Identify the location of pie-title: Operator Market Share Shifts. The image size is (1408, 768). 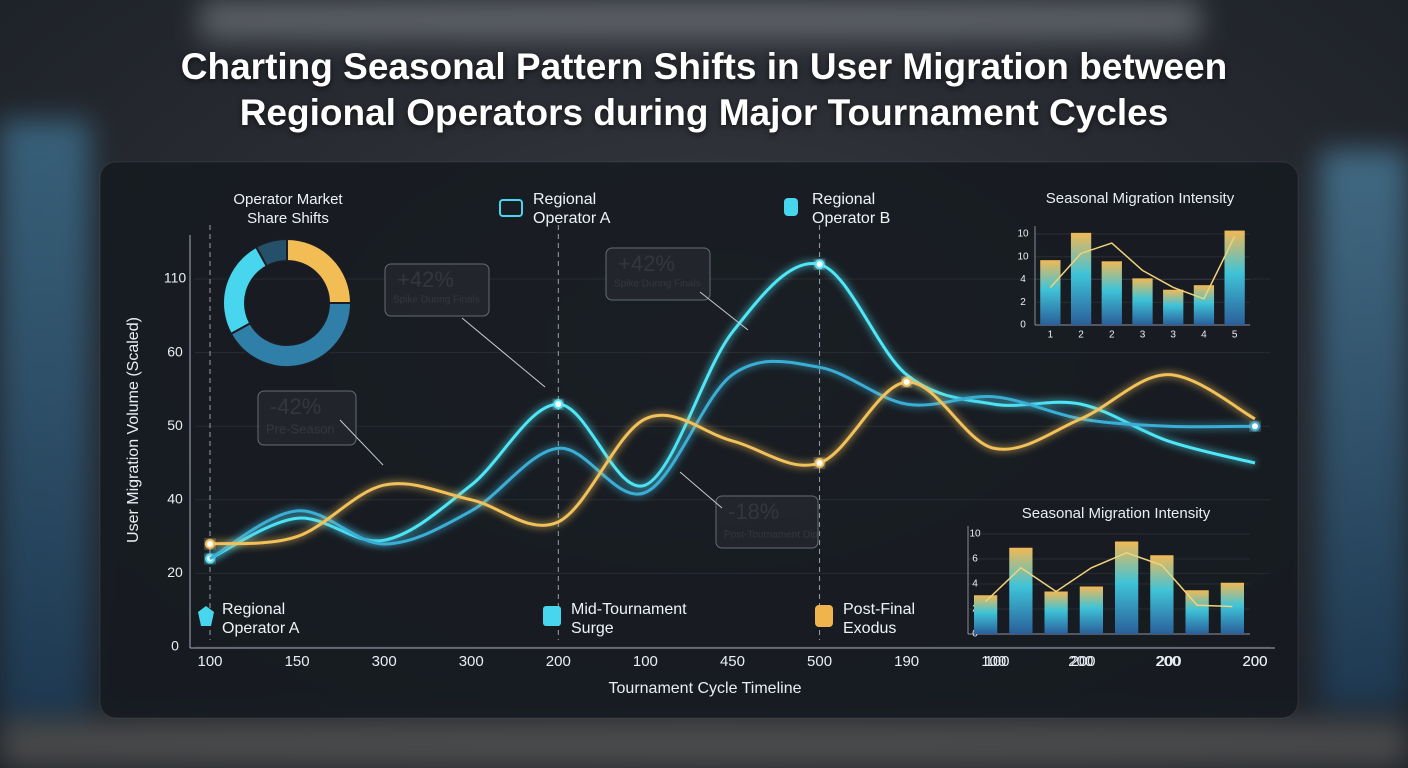
(288, 209).